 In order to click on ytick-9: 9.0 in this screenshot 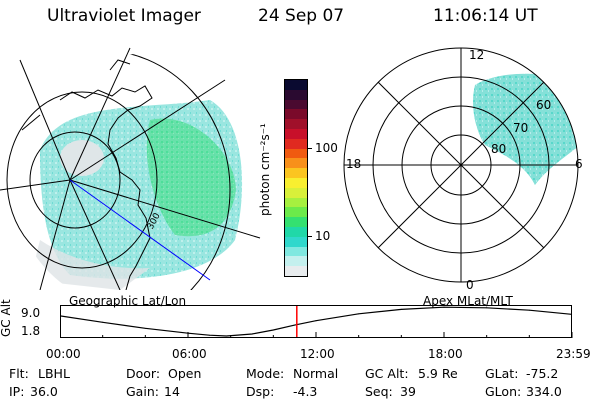, I will do `click(31, 313)`.